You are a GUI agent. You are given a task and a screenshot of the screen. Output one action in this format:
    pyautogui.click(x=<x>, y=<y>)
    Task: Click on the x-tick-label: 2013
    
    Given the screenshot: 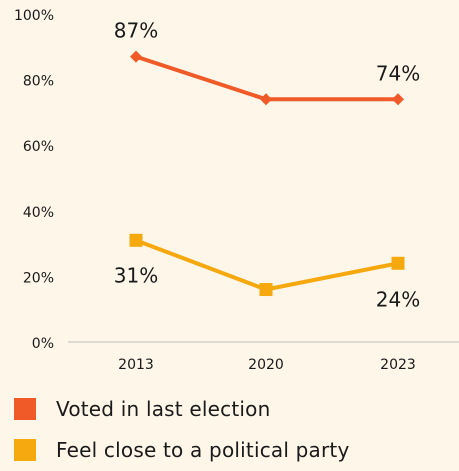 What is the action you would take?
    pyautogui.click(x=136, y=365)
    